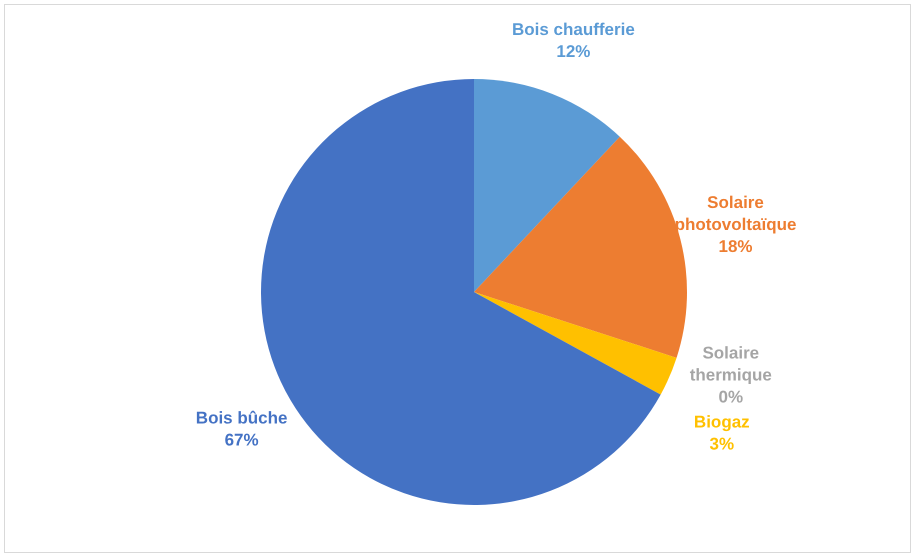  I want to click on text: 0%, so click(731, 396).